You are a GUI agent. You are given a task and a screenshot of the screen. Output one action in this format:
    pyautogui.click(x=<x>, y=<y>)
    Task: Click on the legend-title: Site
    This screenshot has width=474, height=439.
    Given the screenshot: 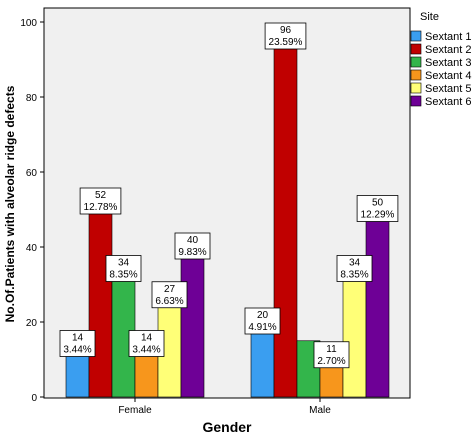 What is the action you would take?
    pyautogui.click(x=429, y=17)
    